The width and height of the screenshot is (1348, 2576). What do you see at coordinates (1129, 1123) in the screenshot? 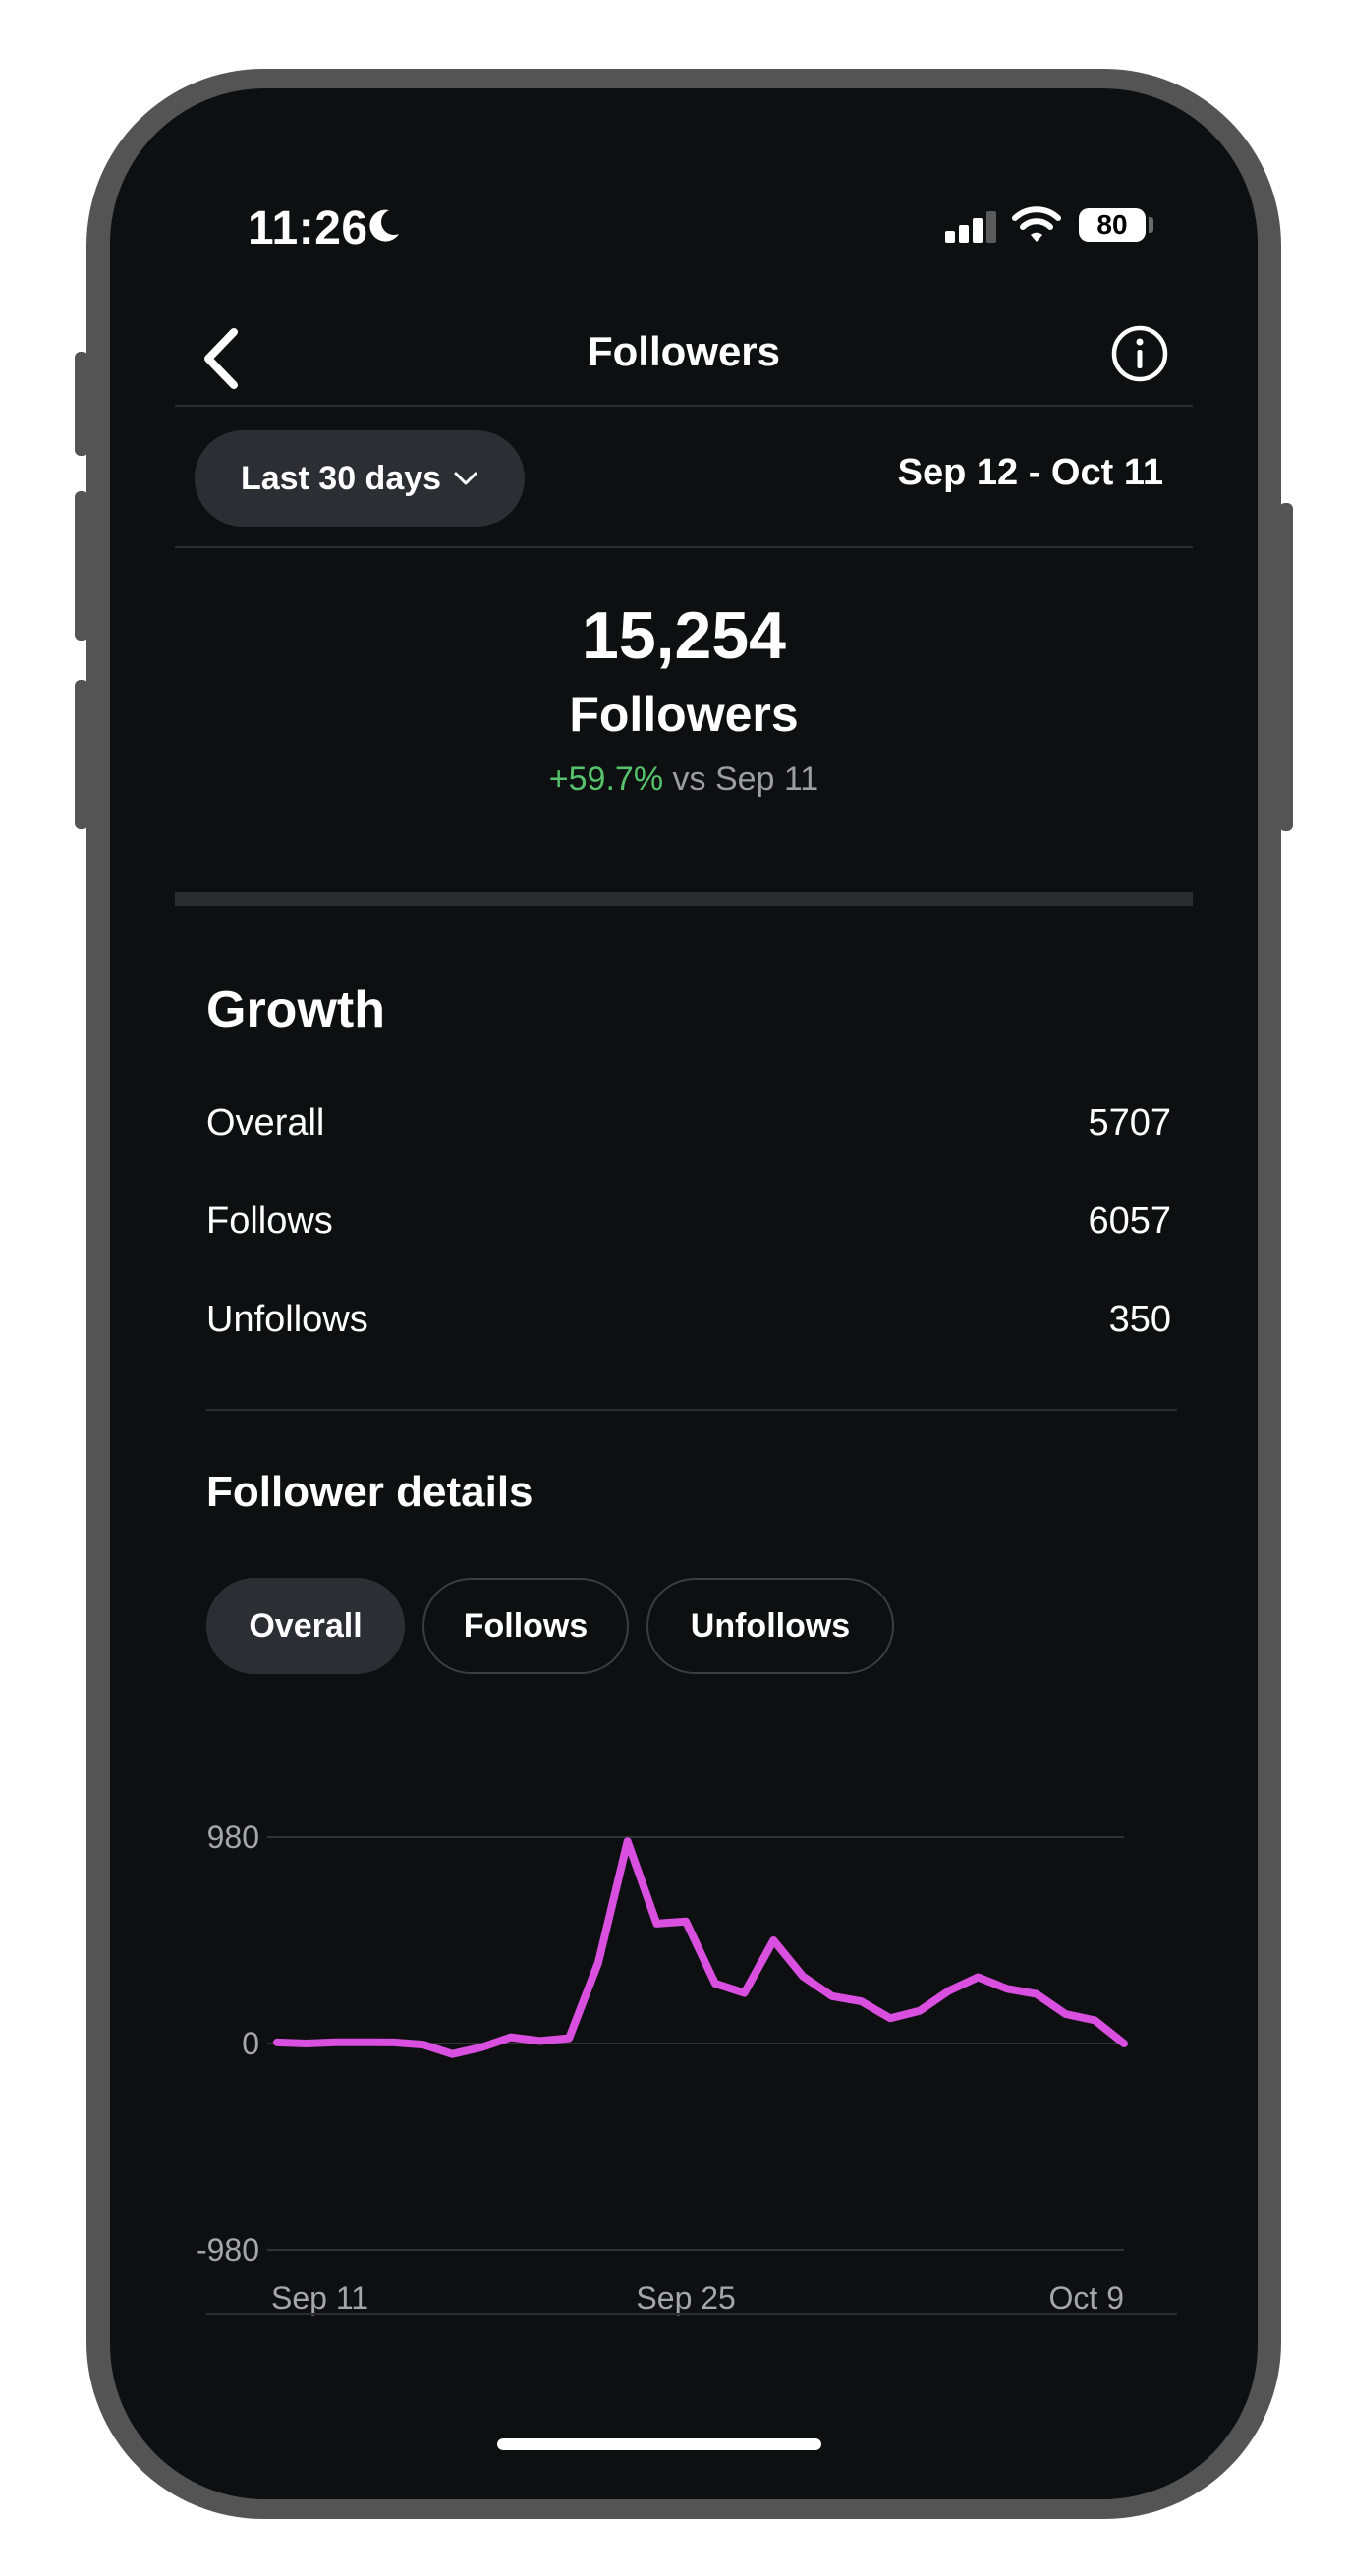
I see `growth-overall-value: 5707` at bounding box center [1129, 1123].